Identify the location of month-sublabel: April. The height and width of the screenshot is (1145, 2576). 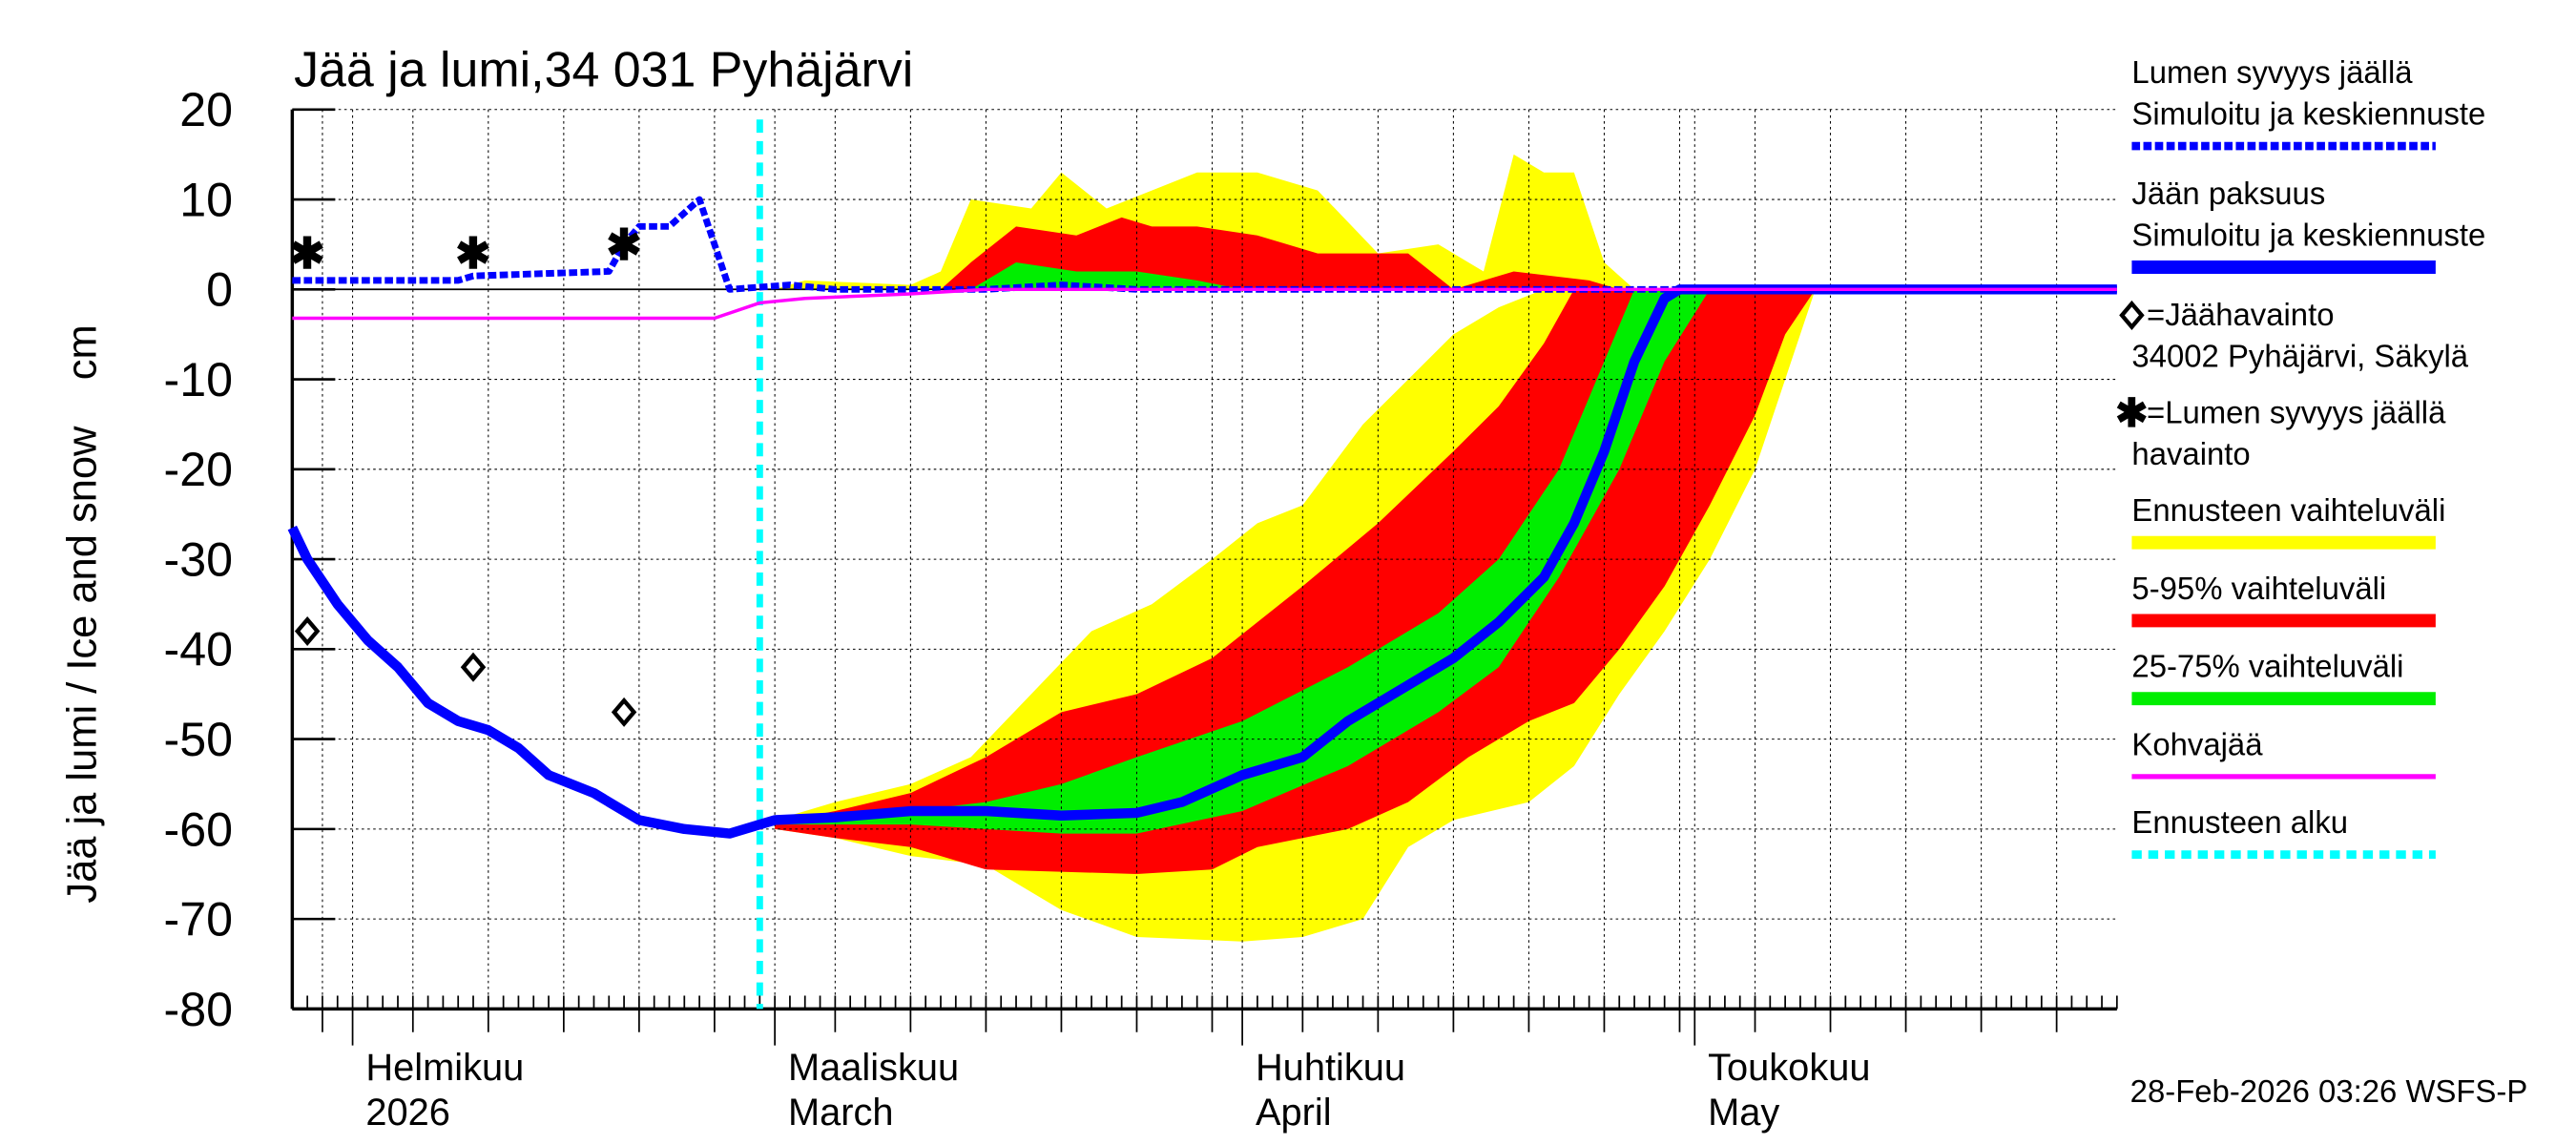
(1294, 1113).